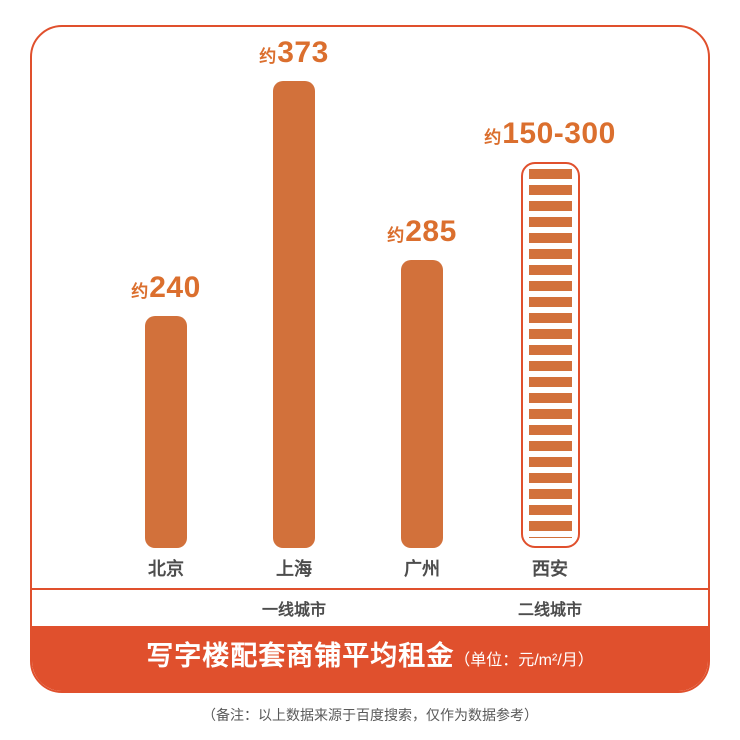  What do you see at coordinates (303, 52) in the screenshot?
I see `value-number: 373` at bounding box center [303, 52].